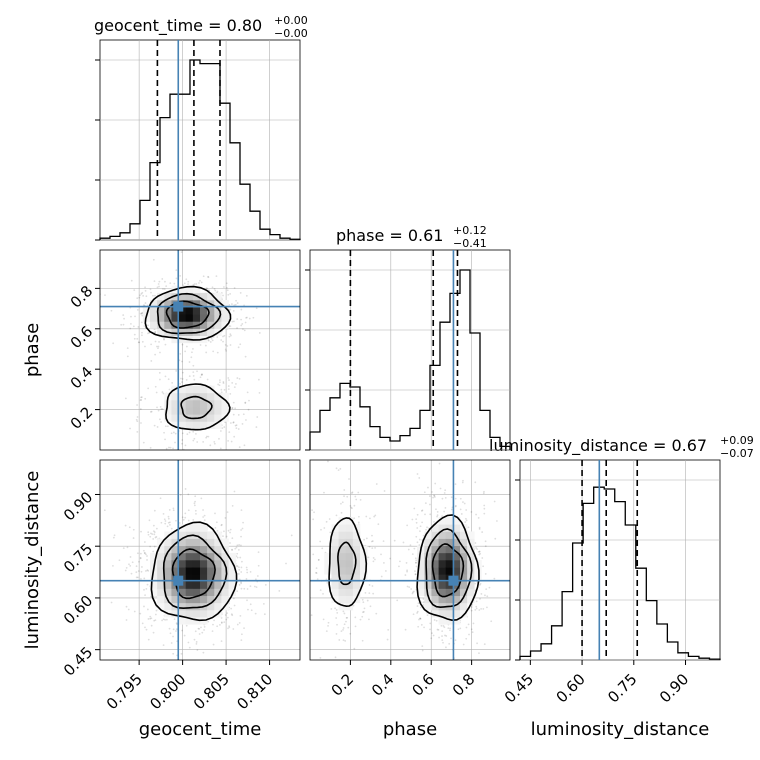  Describe the element at coordinates (178, 26) in the screenshot. I see `title-geocent-time-text: geocent_time = 0.80` at that location.